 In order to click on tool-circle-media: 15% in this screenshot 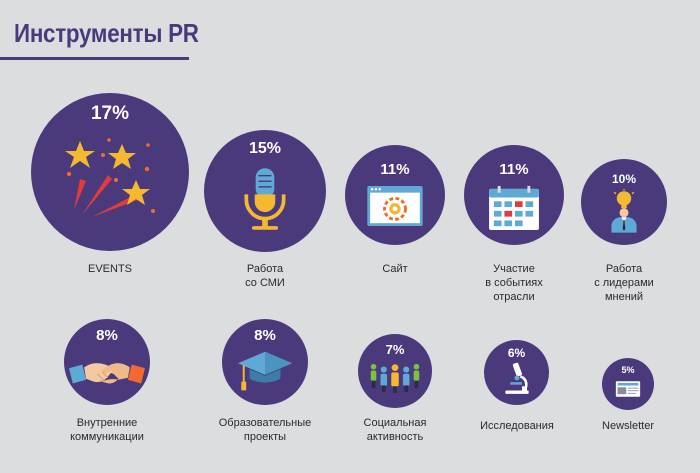, I will do `click(265, 191)`.